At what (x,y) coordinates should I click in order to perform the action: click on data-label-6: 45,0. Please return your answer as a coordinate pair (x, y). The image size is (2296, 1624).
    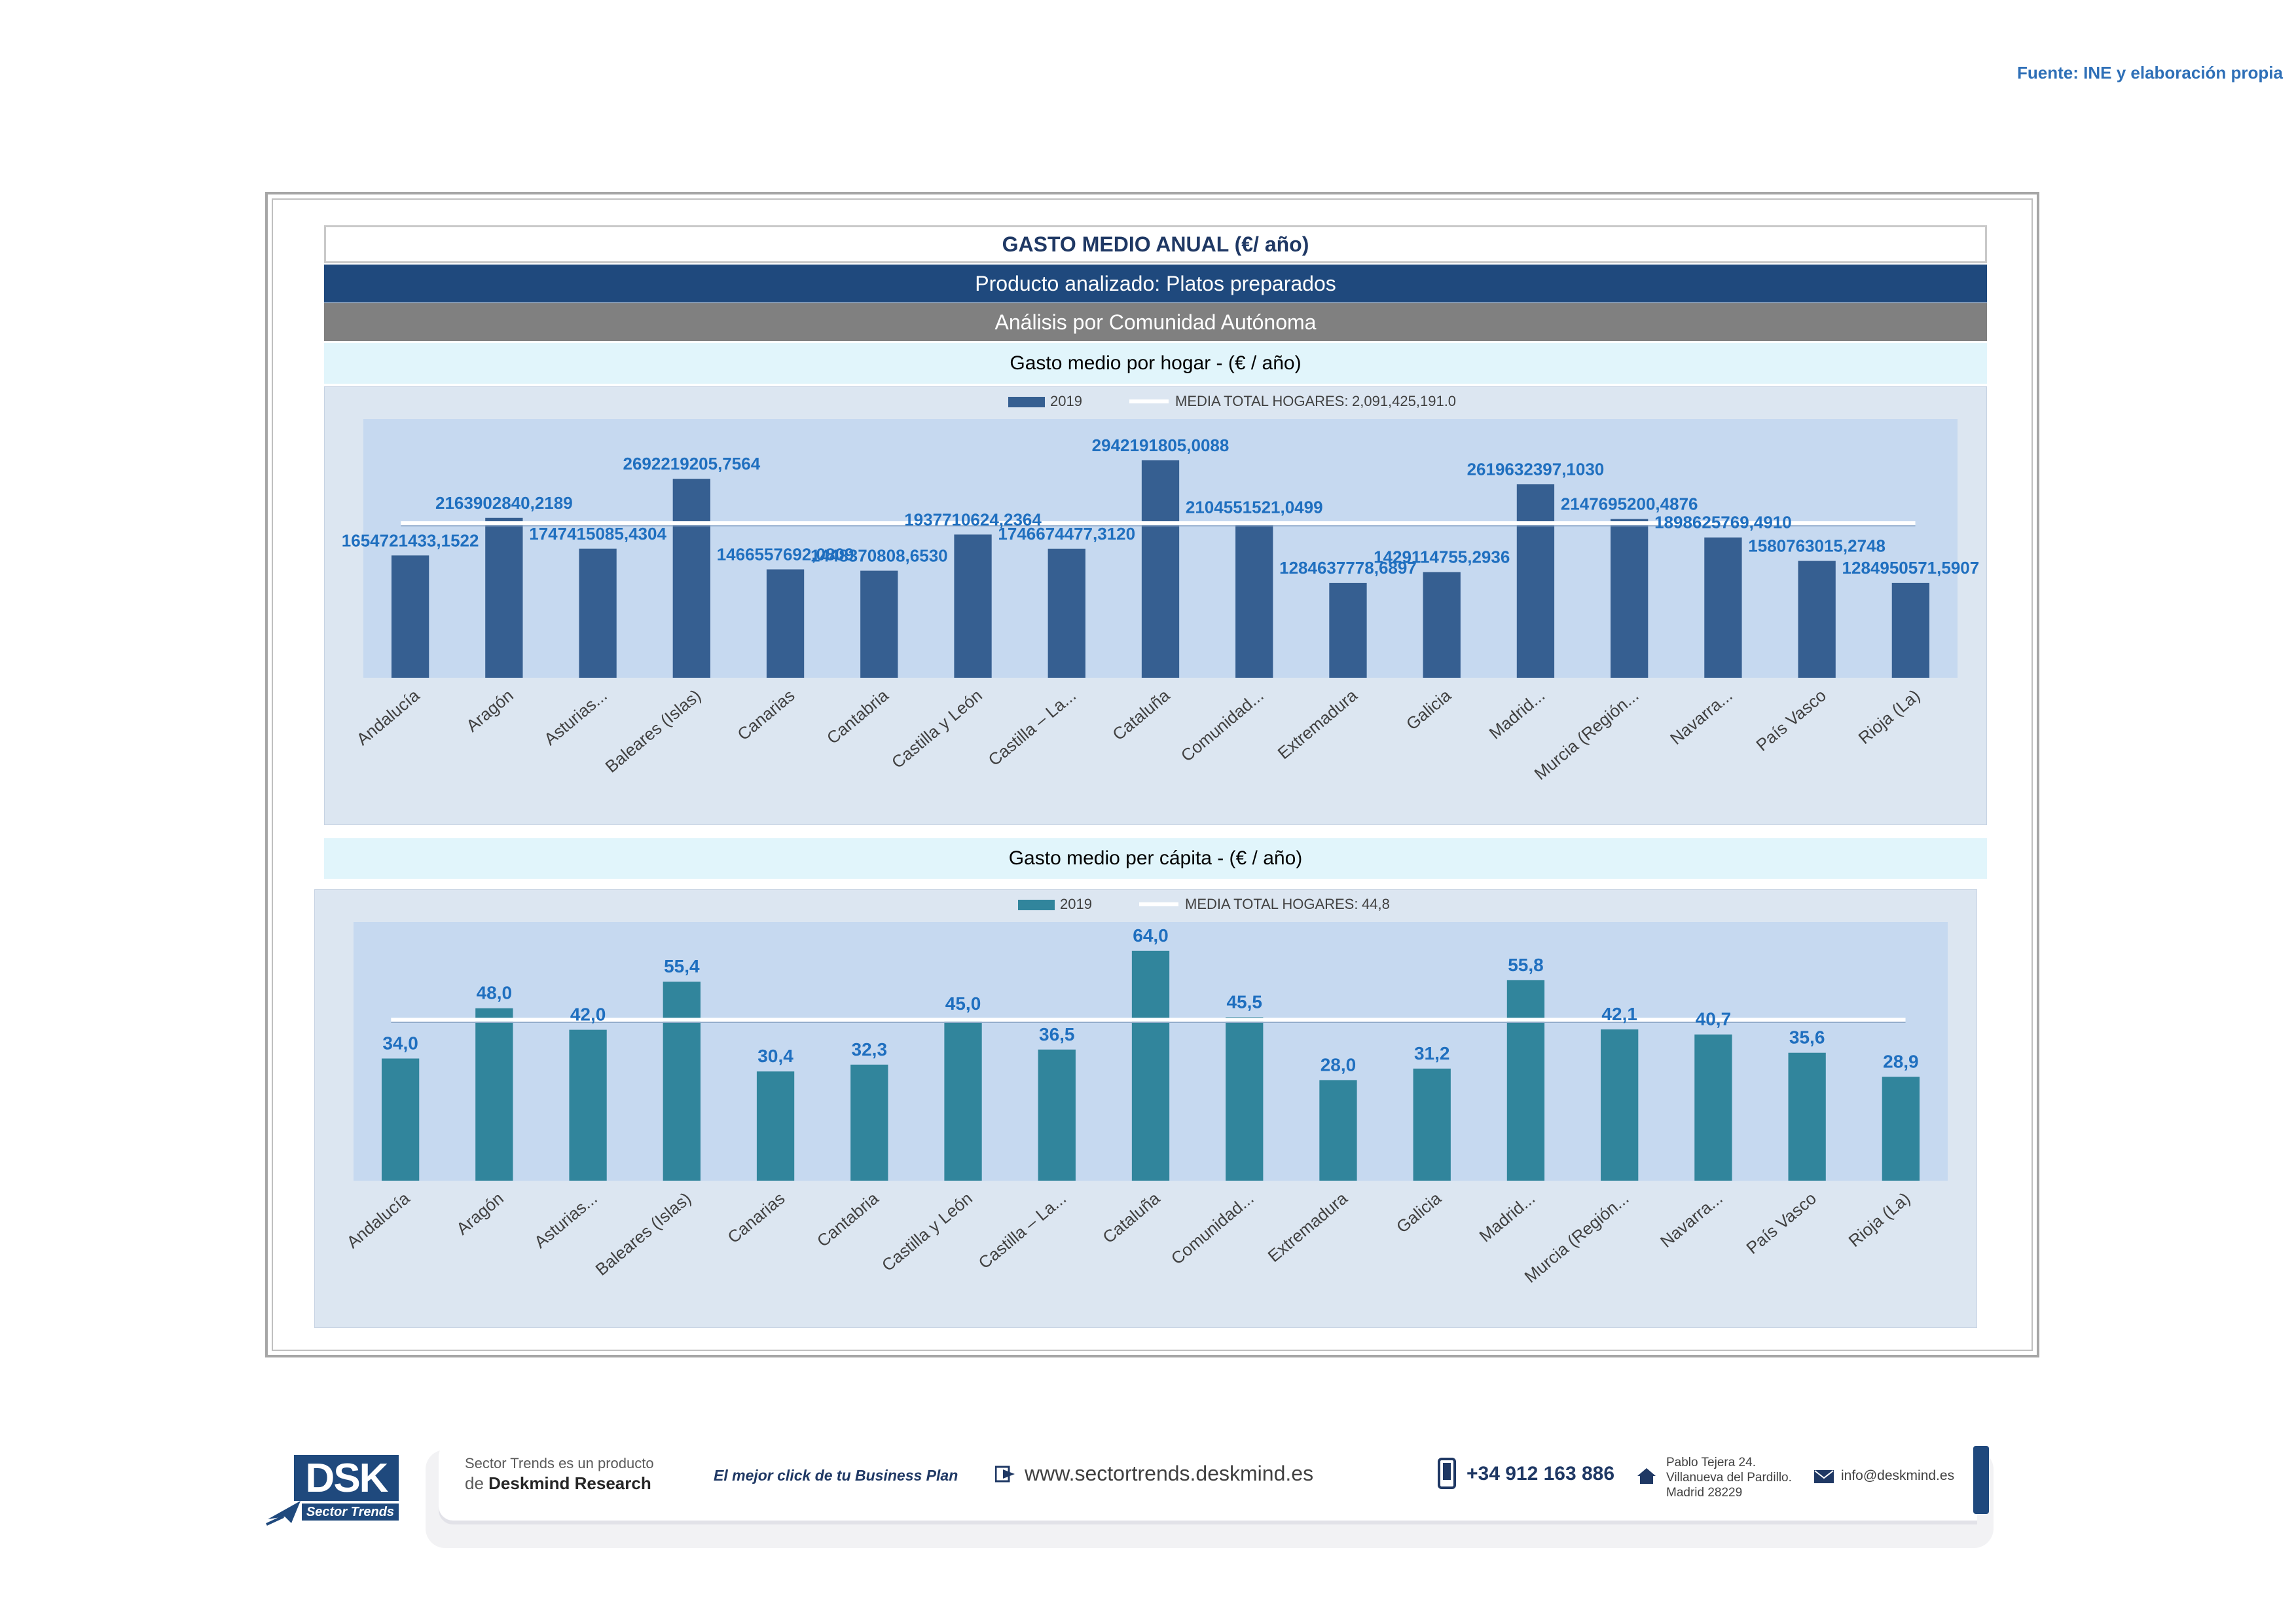
    Looking at the image, I should click on (963, 1003).